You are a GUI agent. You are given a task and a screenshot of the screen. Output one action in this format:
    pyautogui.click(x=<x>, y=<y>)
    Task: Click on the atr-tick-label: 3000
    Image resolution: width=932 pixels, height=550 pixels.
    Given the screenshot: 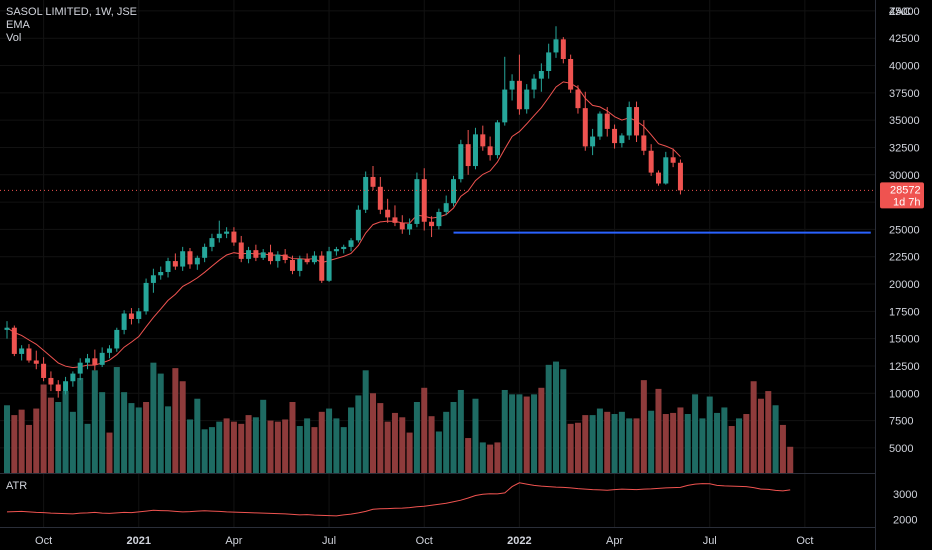 What is the action you would take?
    pyautogui.click(x=905, y=495)
    